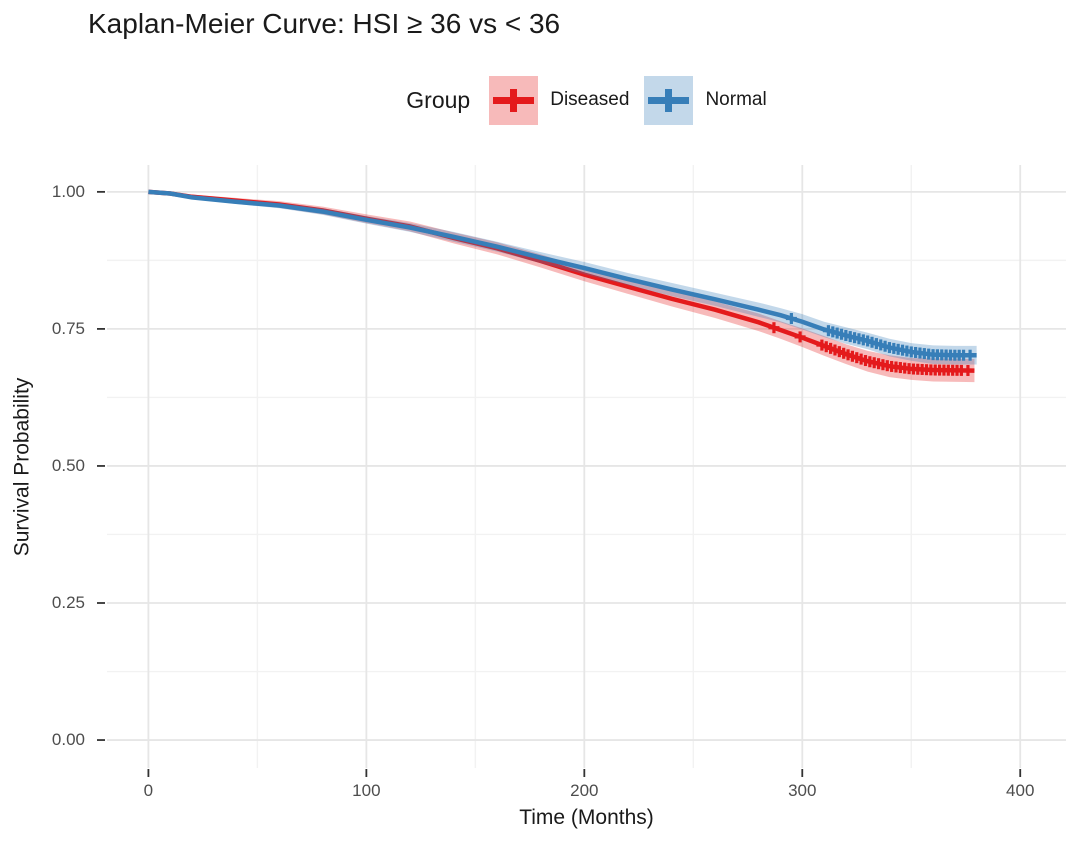 This screenshot has width=1080, height=853. I want to click on x-tick-label: 300, so click(802, 790).